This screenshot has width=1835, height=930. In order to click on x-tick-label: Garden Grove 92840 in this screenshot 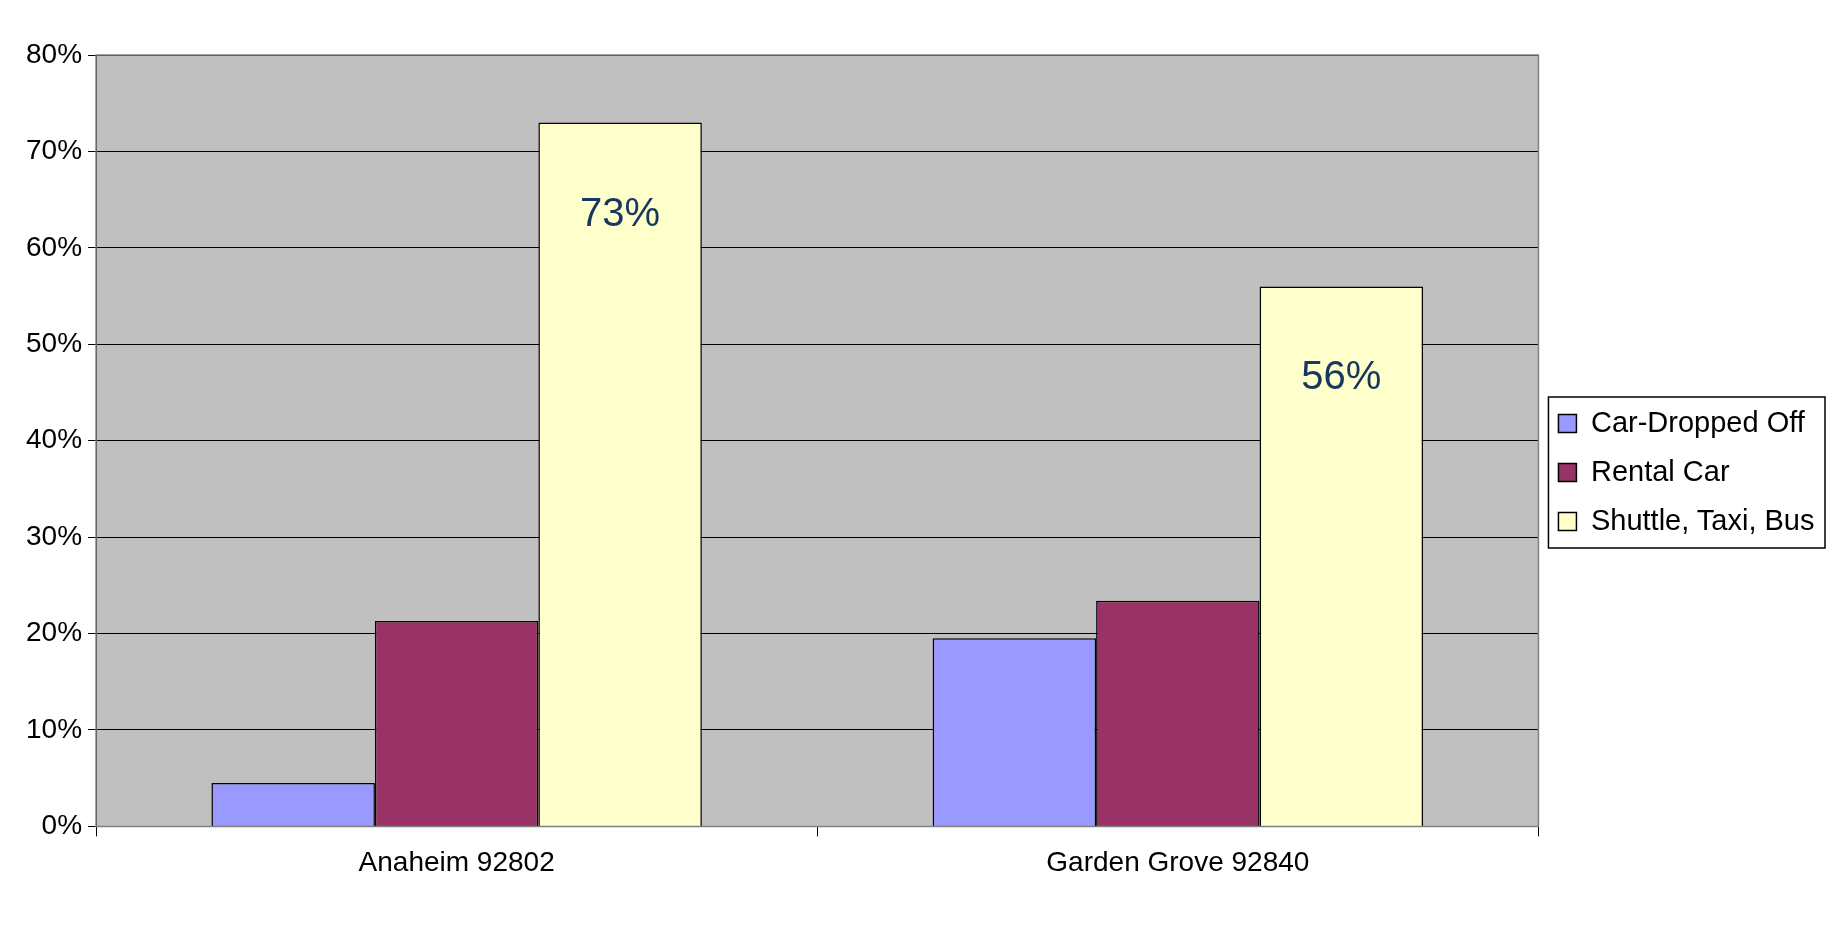, I will do `click(1178, 861)`.